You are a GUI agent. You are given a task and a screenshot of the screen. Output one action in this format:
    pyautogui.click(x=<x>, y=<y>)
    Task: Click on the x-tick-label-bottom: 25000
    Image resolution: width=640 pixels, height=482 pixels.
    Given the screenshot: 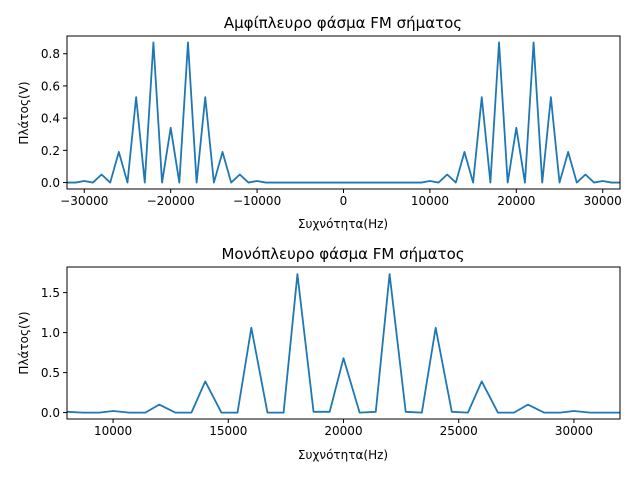 What is the action you would take?
    pyautogui.click(x=459, y=431)
    